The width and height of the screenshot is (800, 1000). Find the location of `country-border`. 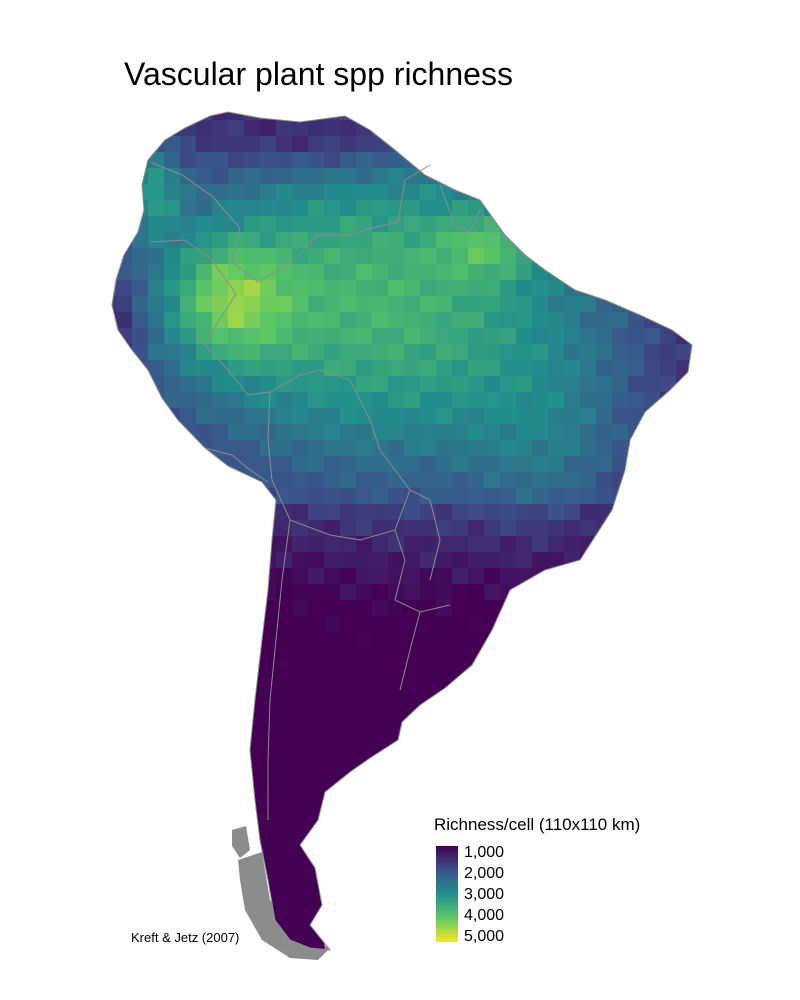

country-border is located at coordinates (279, 669).